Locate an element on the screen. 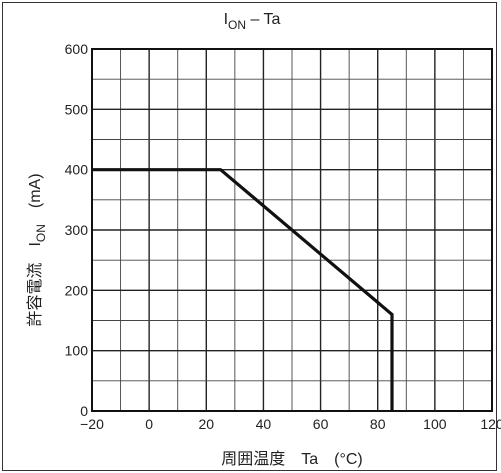 Image resolution: width=501 pixels, height=473 pixels. x-tick-label: 40 is located at coordinates (264, 424).